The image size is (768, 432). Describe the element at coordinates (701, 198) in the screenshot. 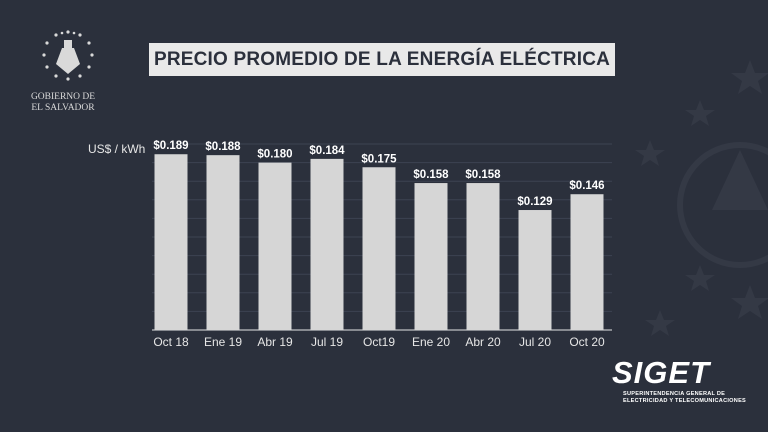

I see `emblem-watermark-icon` at that location.